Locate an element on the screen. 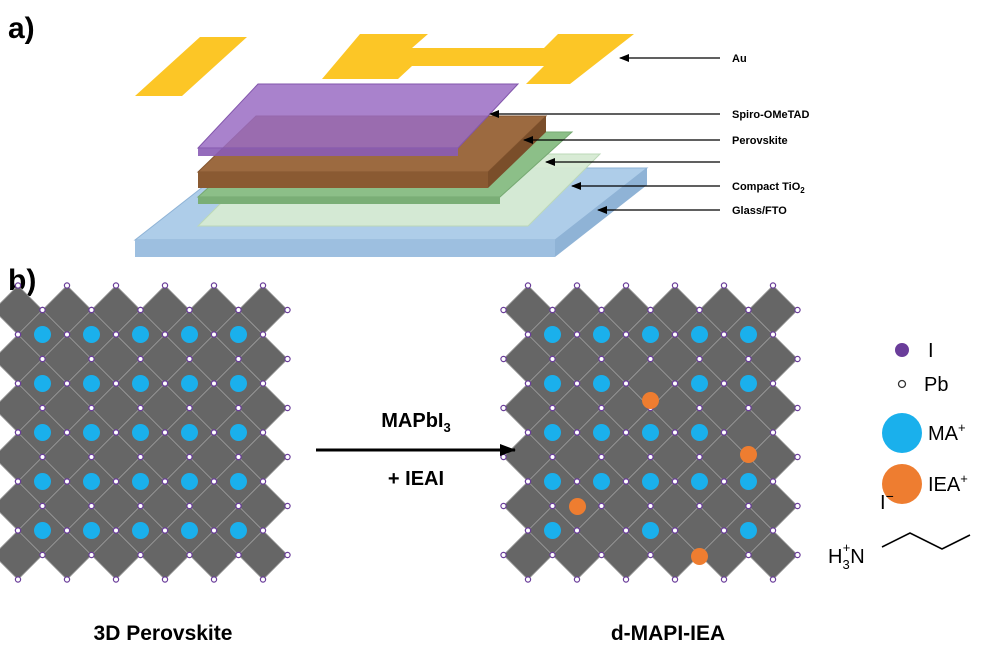 This screenshot has width=982, height=650. layer-label-glass-fto: Glass/FTO is located at coordinates (759, 211).